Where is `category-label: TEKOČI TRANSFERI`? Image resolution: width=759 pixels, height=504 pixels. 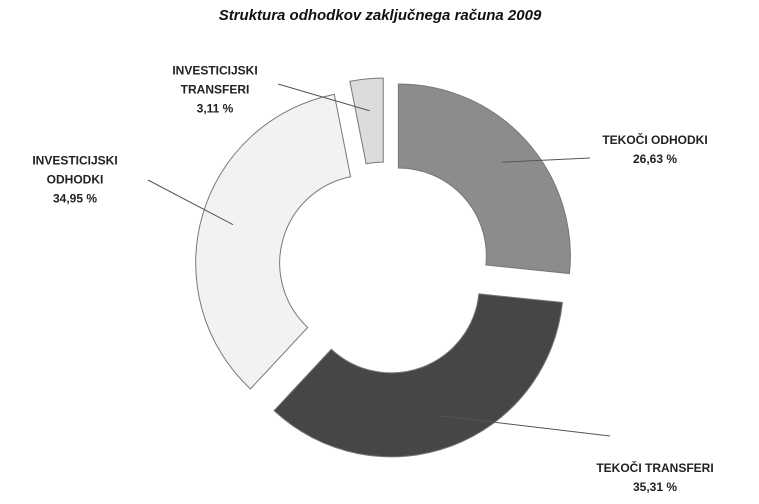
category-label: TEKOČI TRANSFERI is located at coordinates (655, 468).